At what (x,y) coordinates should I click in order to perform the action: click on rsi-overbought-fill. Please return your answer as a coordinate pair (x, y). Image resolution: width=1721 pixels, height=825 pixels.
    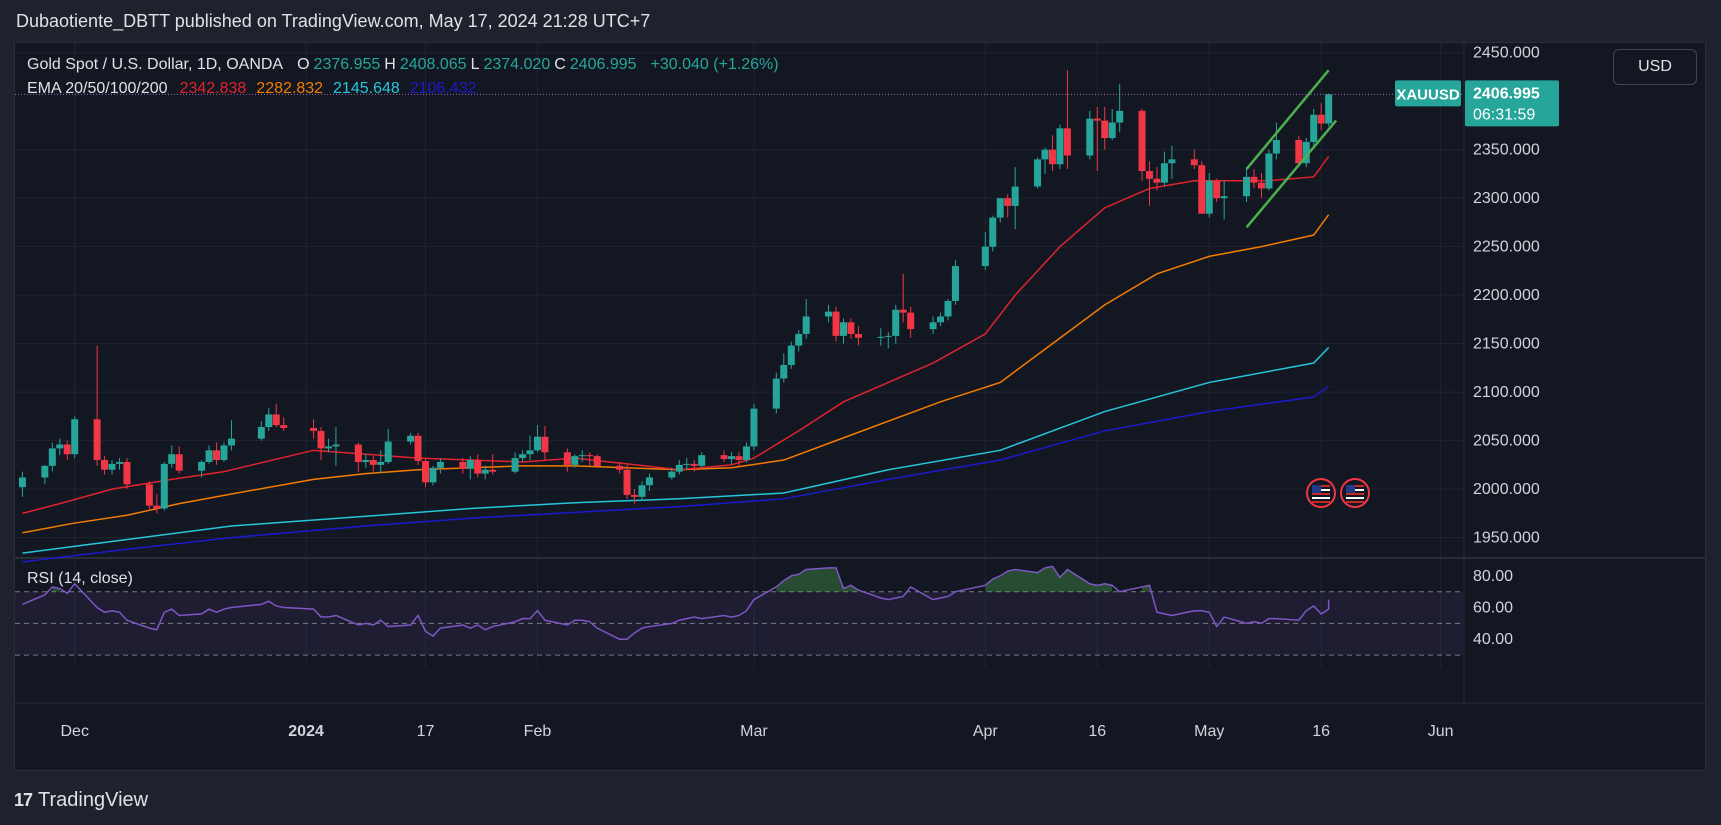
    Looking at the image, I should click on (1049, 579).